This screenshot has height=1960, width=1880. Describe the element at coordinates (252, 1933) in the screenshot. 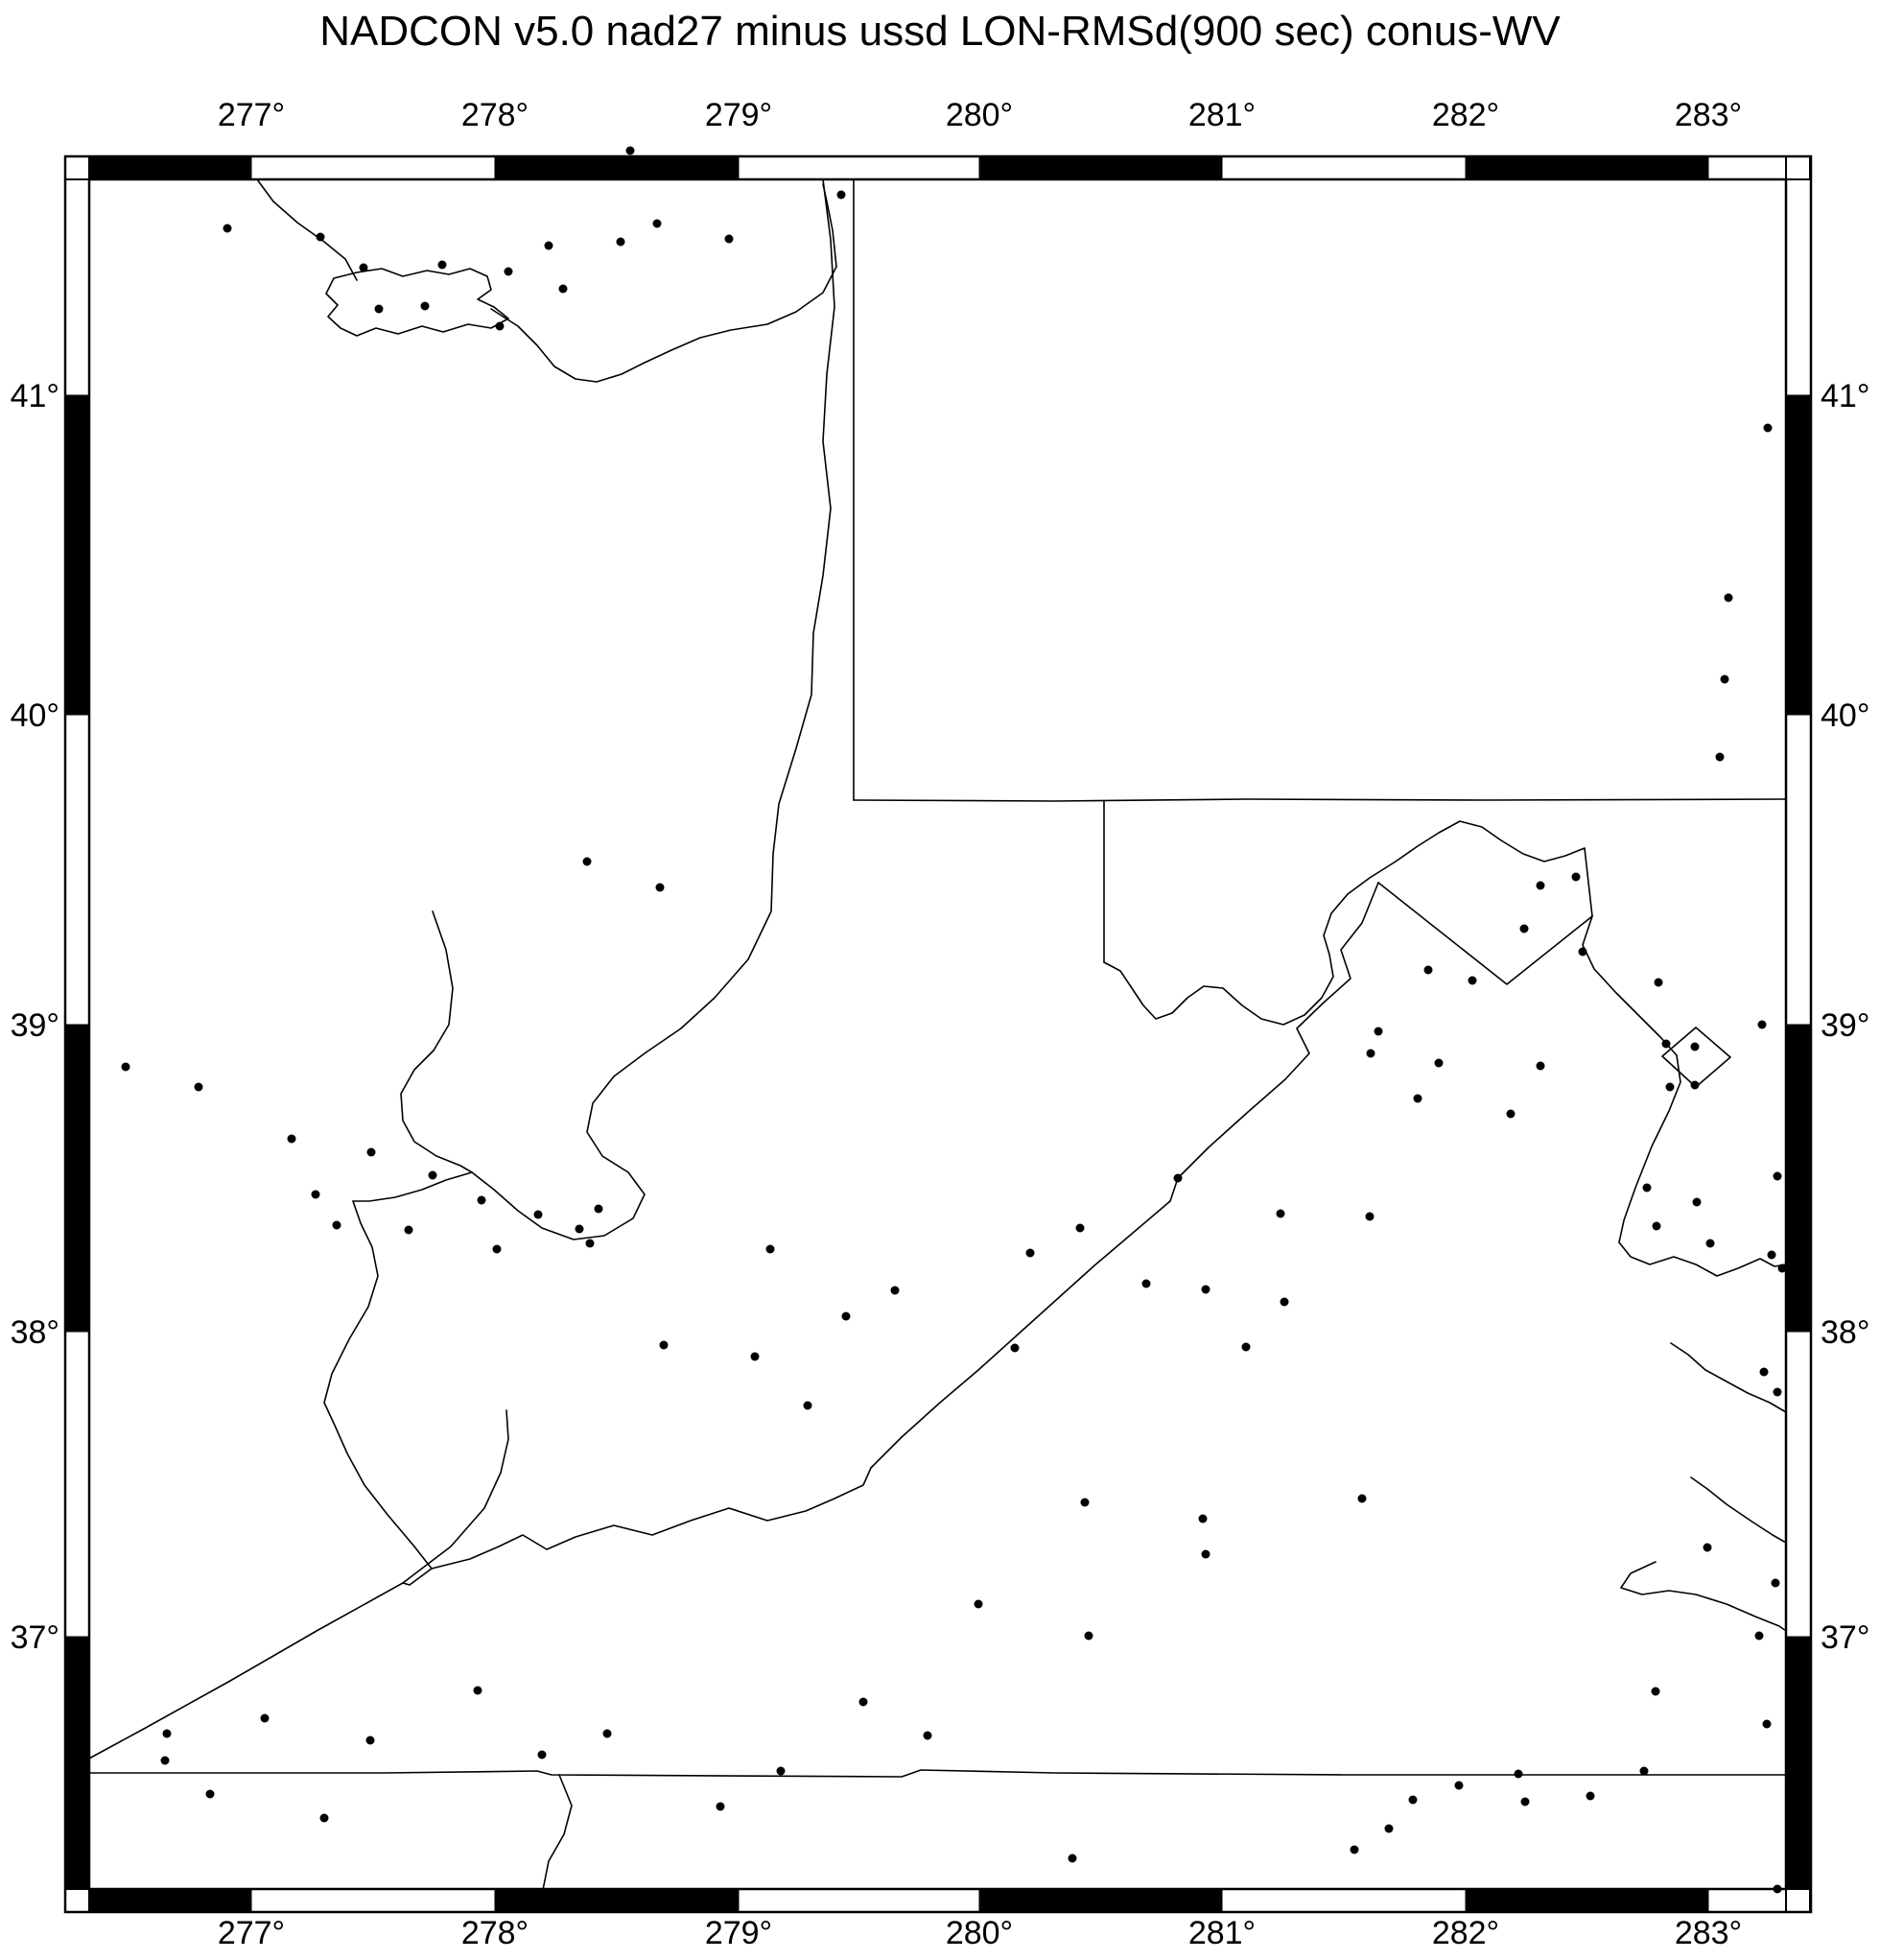

I see `tick-label-bottom: 277°` at that location.